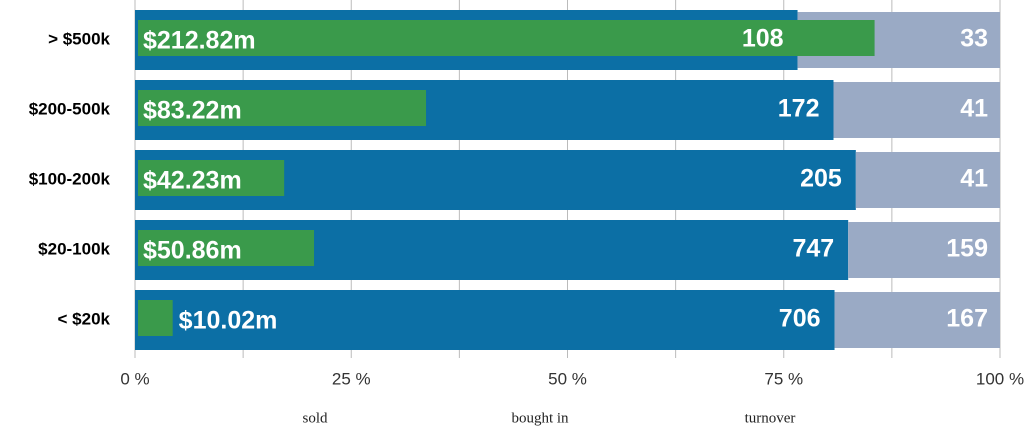  What do you see at coordinates (770, 418) in the screenshot?
I see `legend-entry: turnover` at bounding box center [770, 418].